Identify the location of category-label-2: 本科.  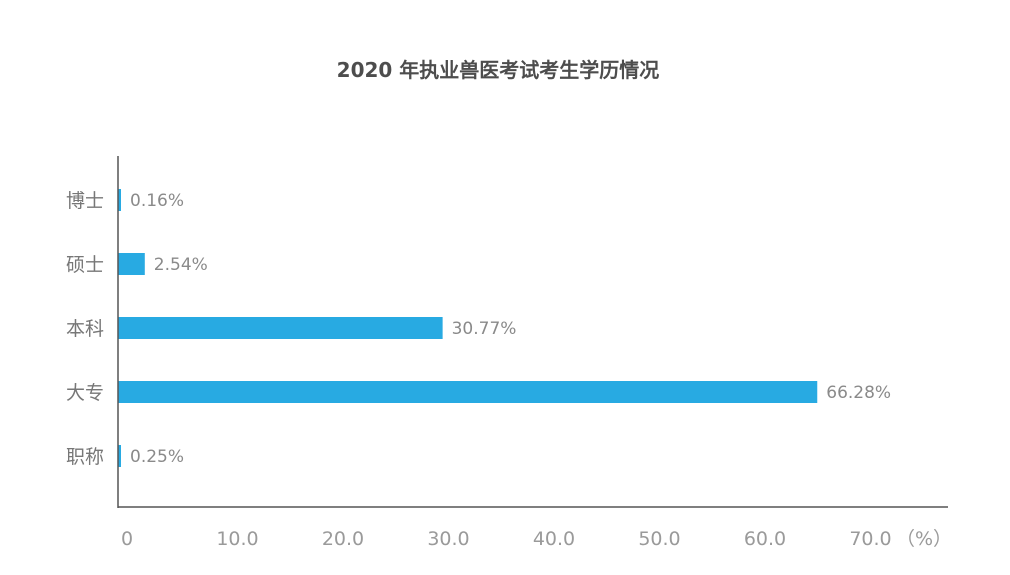
(85, 329).